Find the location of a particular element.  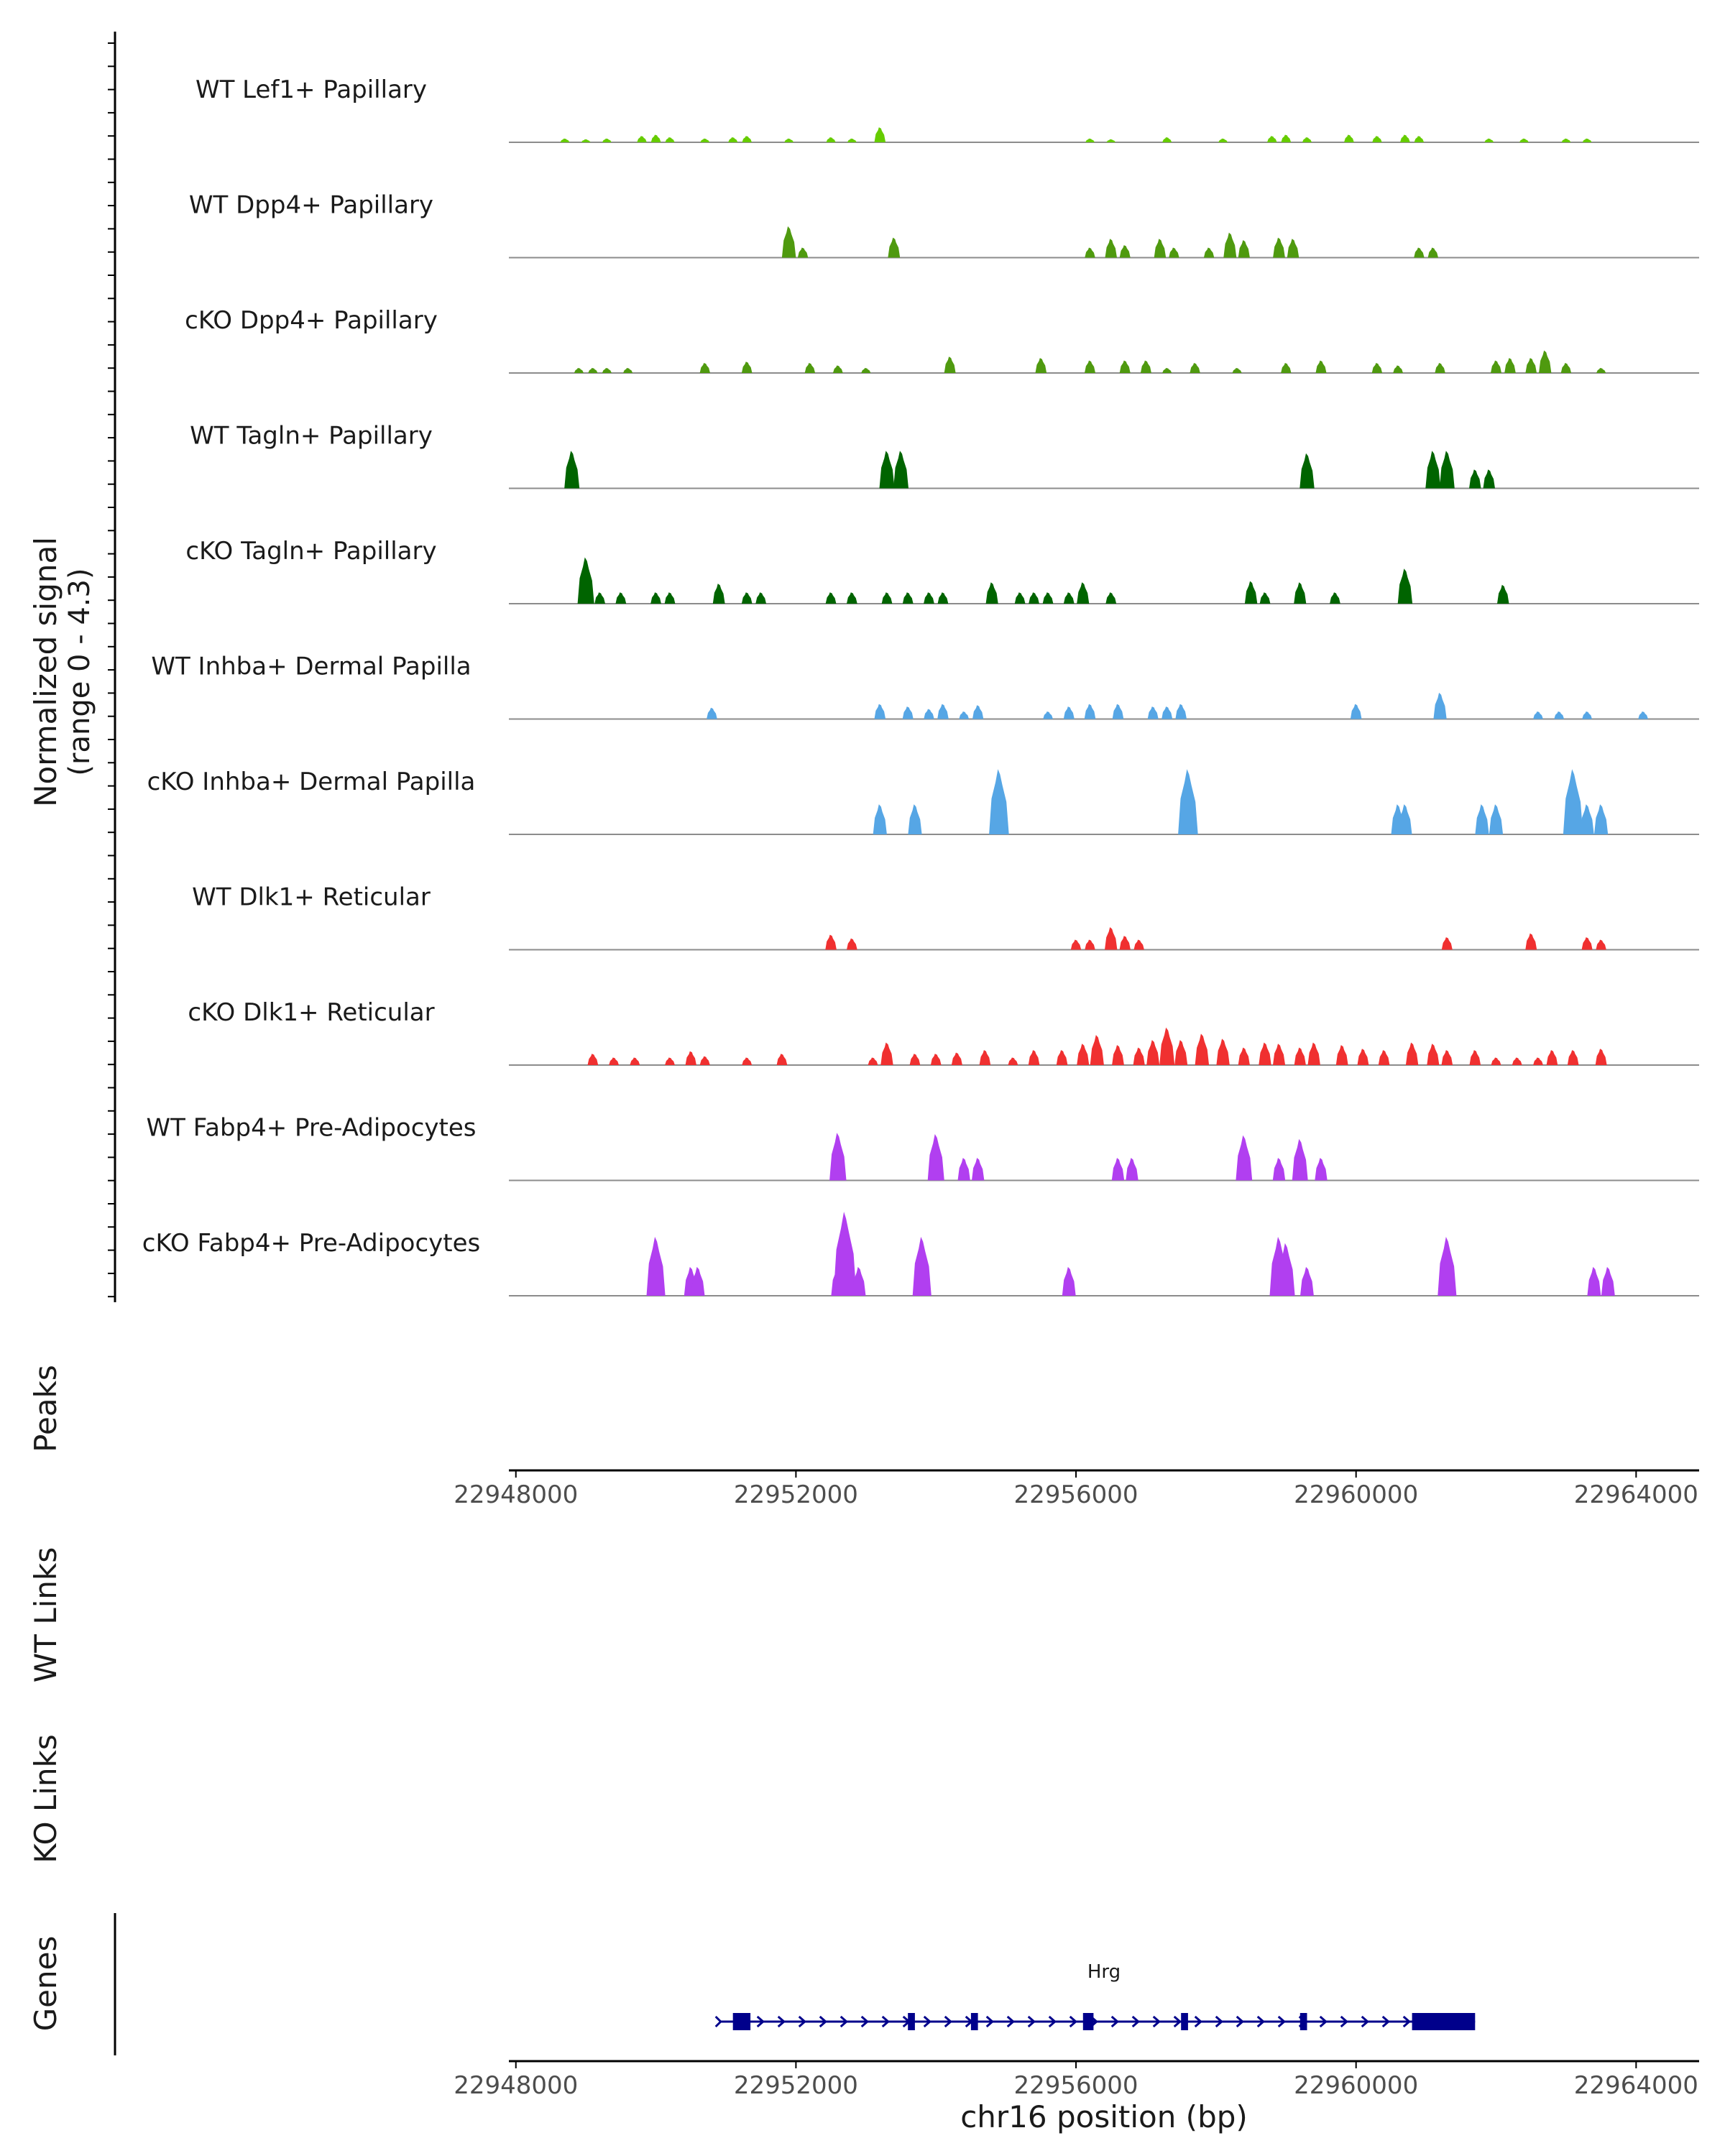

x-tick-label: 22960000 is located at coordinates (1356, 1494).